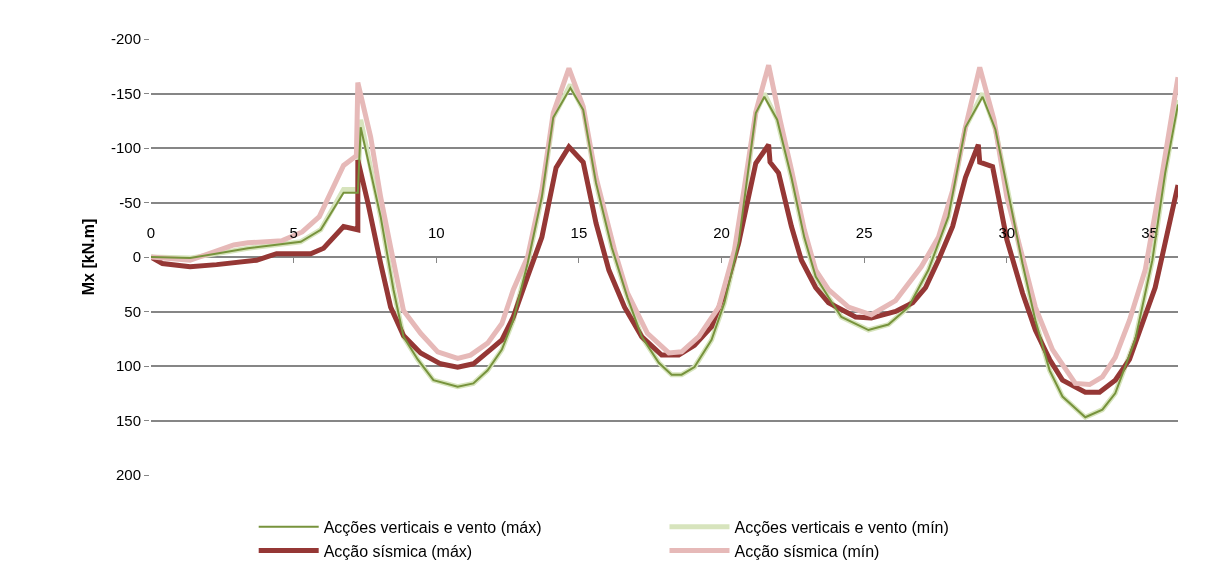 Image resolution: width=1208 pixels, height=587 pixels. What do you see at coordinates (128, 475) in the screenshot?
I see `y-tick-label: 200` at bounding box center [128, 475].